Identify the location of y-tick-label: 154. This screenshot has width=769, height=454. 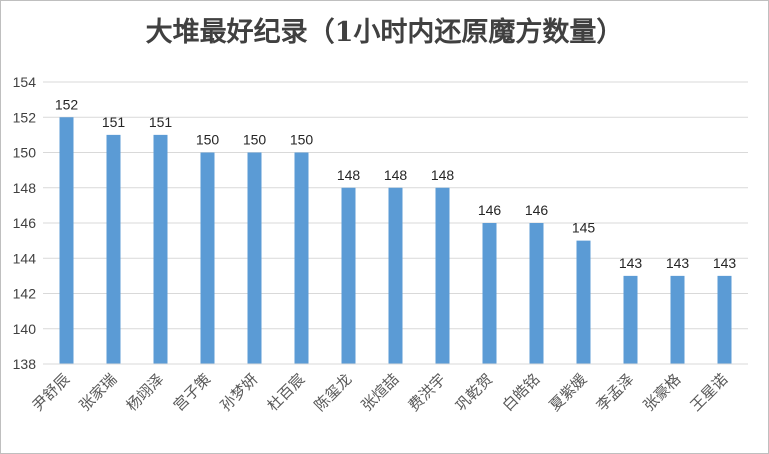
(25, 82).